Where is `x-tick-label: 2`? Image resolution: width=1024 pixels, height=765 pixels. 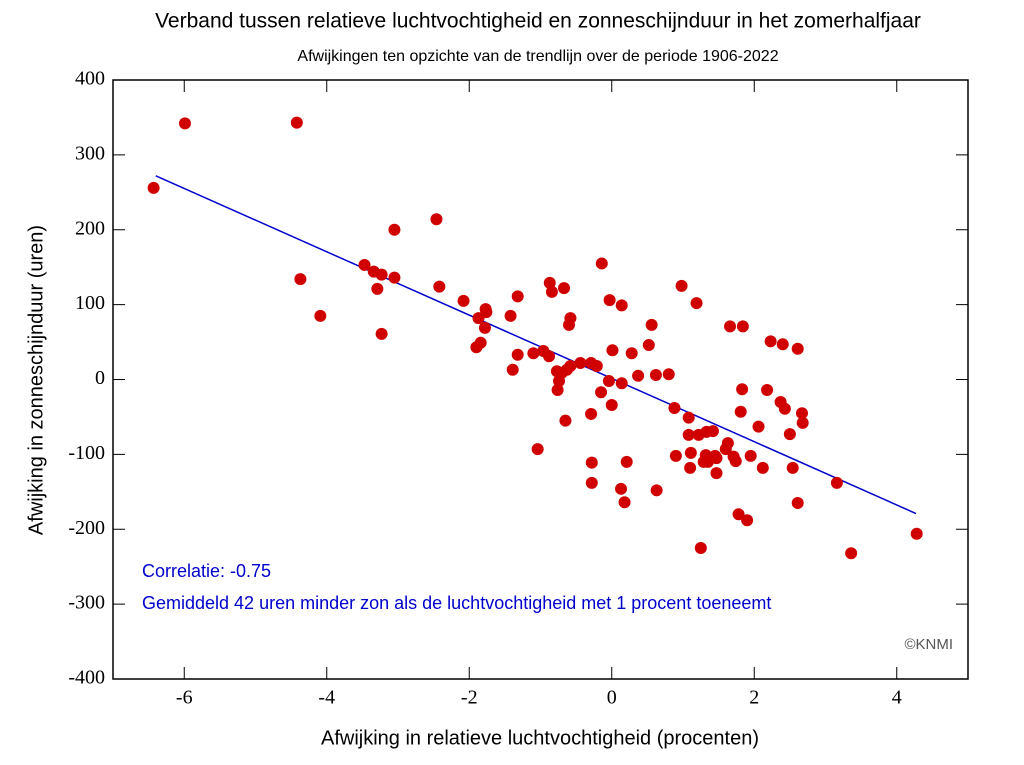
x-tick-label: 2 is located at coordinates (754, 698).